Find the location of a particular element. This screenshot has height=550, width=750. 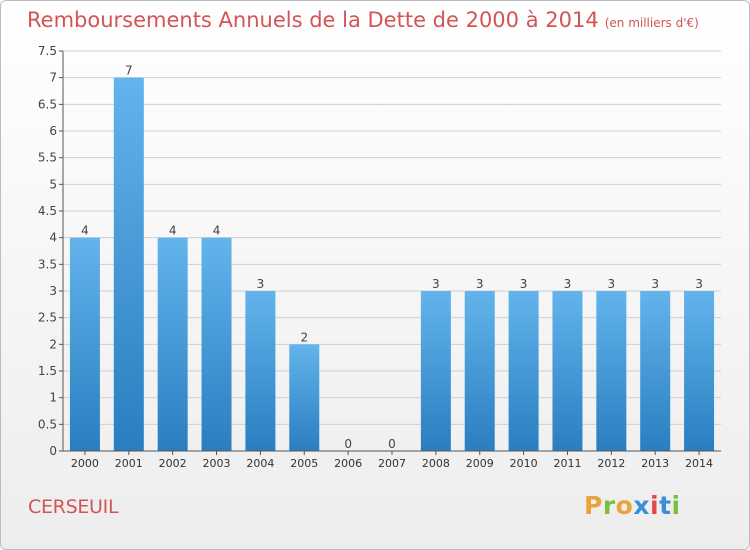

x-tick-label: 2002 is located at coordinates (173, 463).